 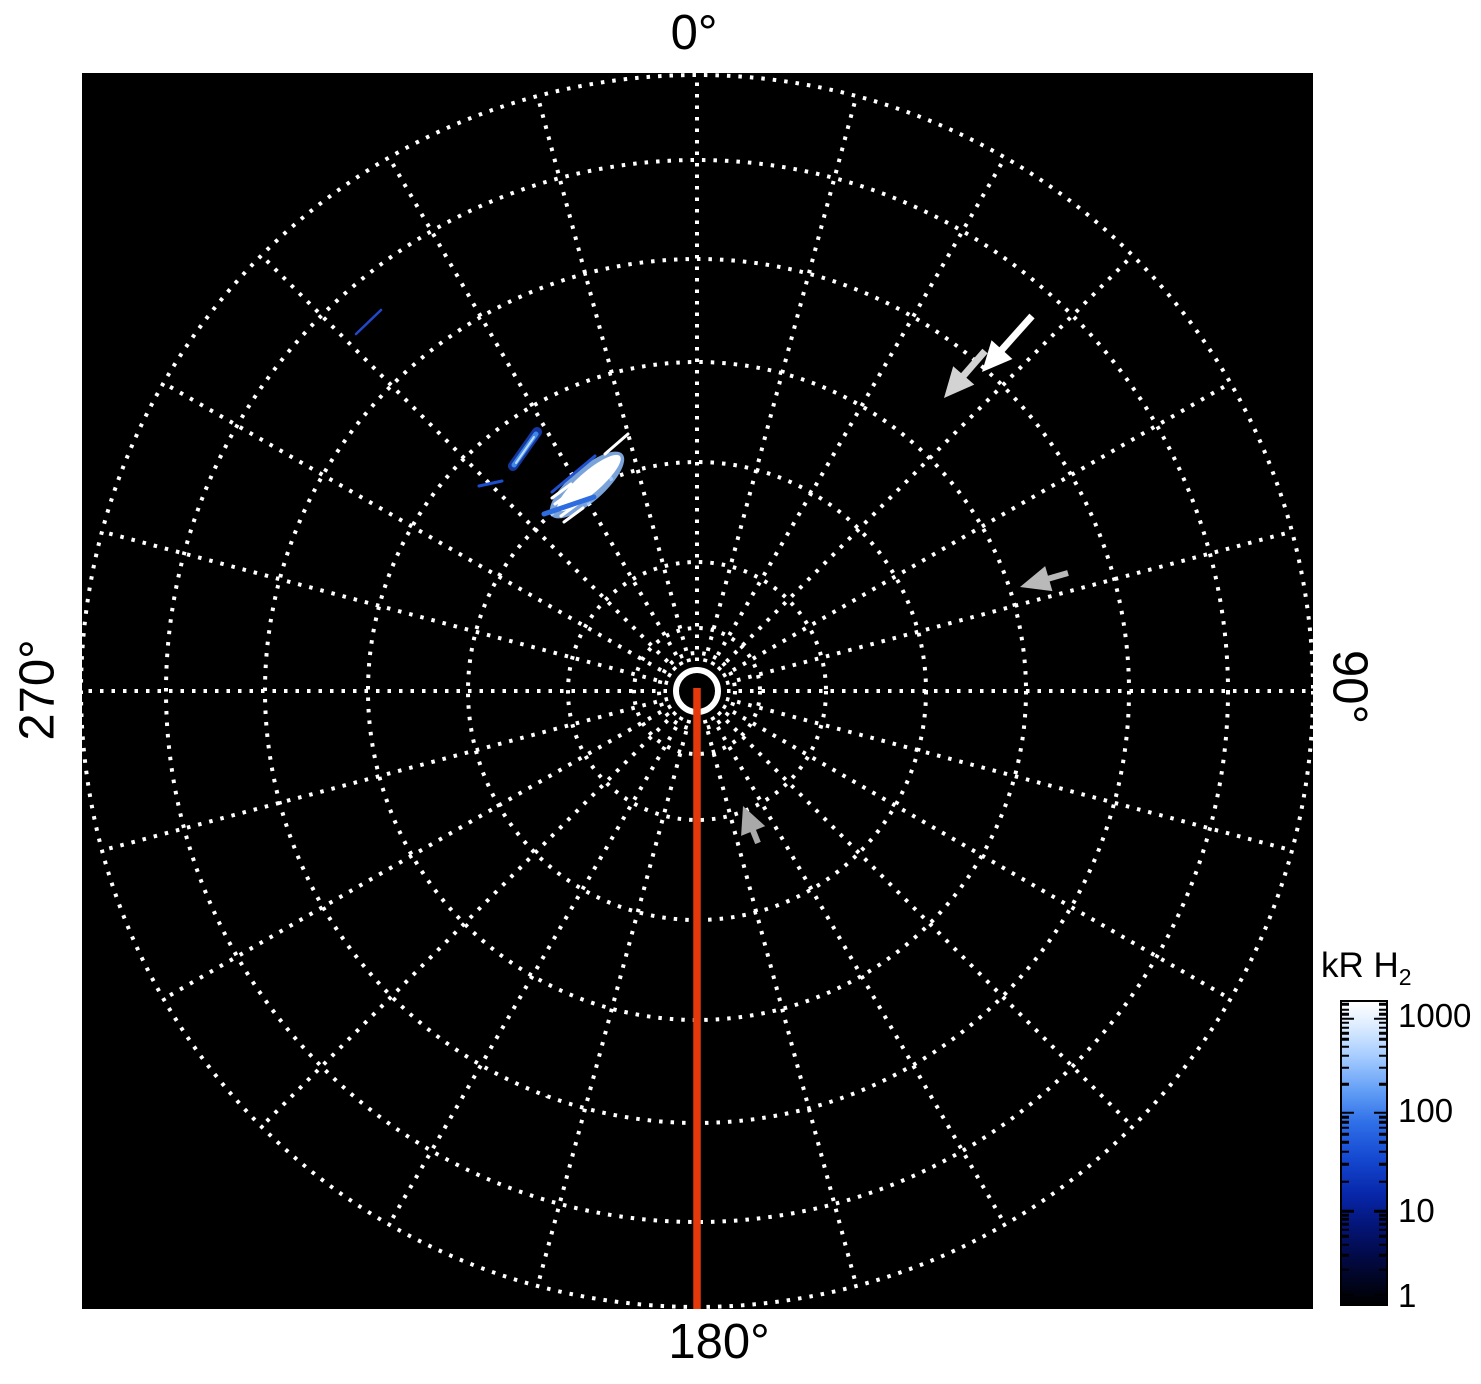 What do you see at coordinates (1405, 977) in the screenshot?
I see `colorbar-title-sub: 2` at bounding box center [1405, 977].